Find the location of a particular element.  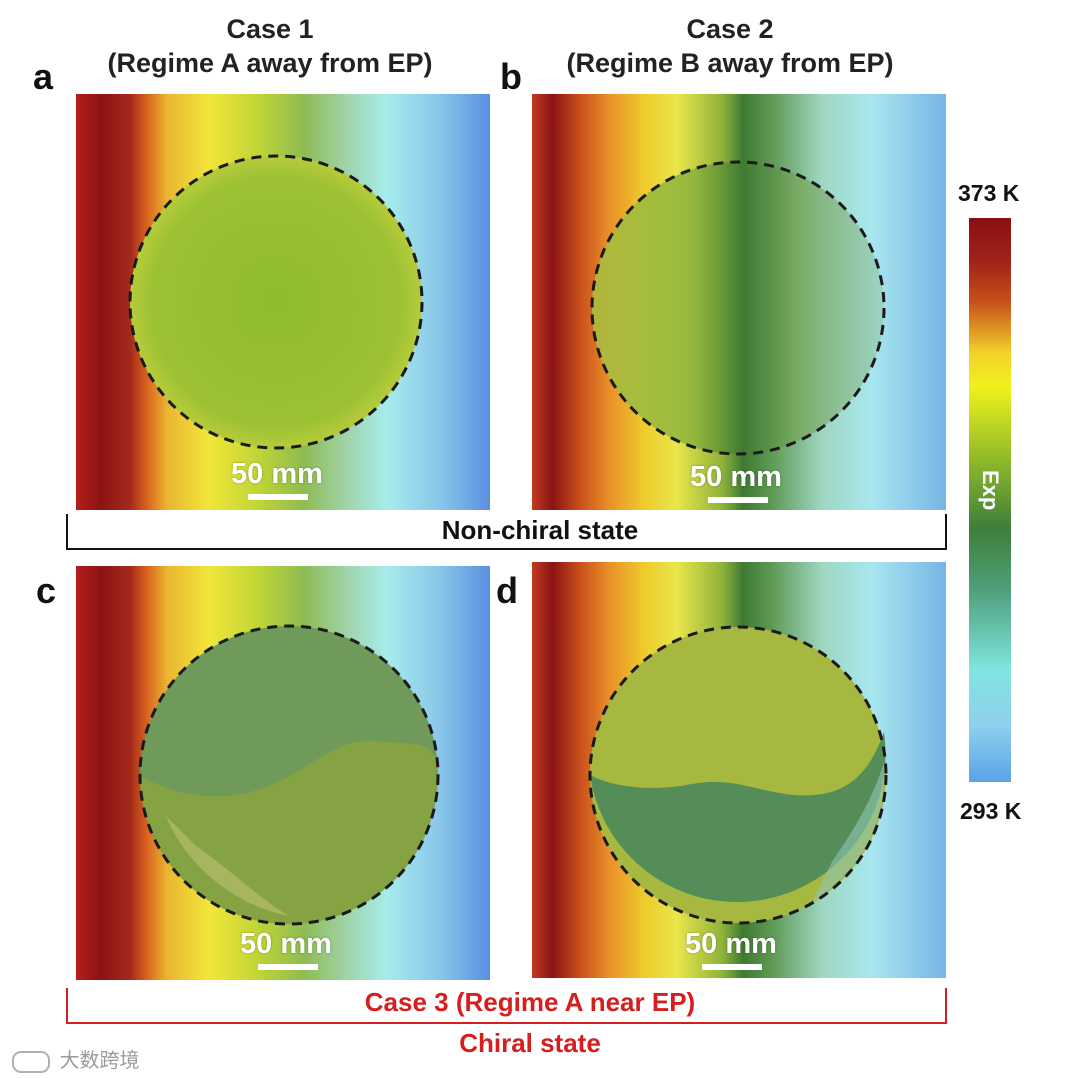

colorbar is located at coordinates (990, 500).